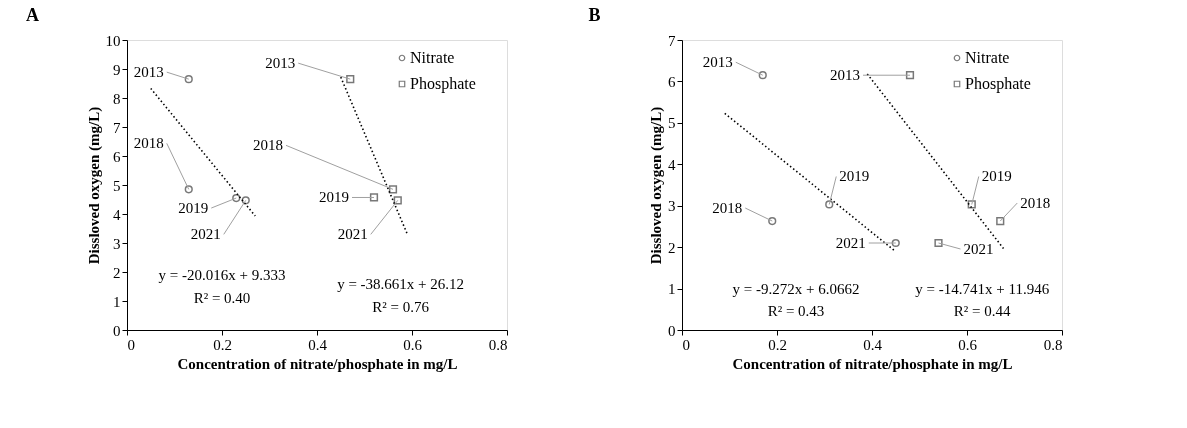 This screenshot has width=1187, height=428. What do you see at coordinates (222, 298) in the screenshot?
I see `annotation: R² = 0.40` at bounding box center [222, 298].